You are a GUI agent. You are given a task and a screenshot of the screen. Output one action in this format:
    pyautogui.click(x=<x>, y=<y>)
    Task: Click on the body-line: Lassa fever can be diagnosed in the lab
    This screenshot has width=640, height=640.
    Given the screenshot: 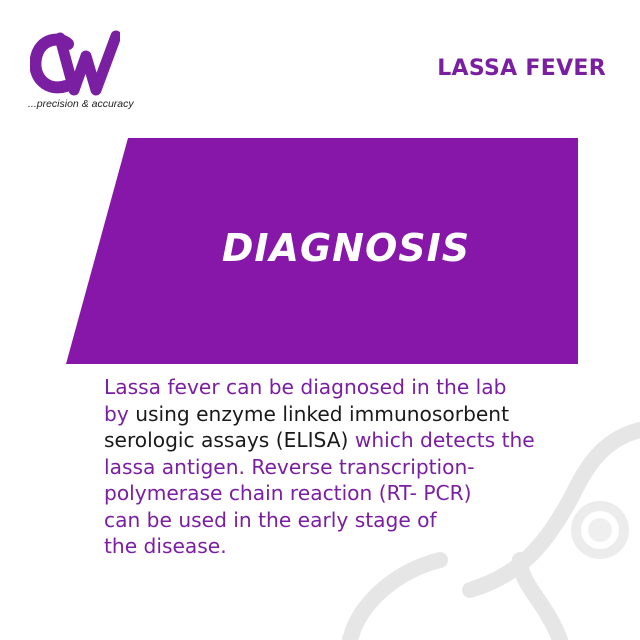 What is the action you would take?
    pyautogui.click(x=364, y=387)
    